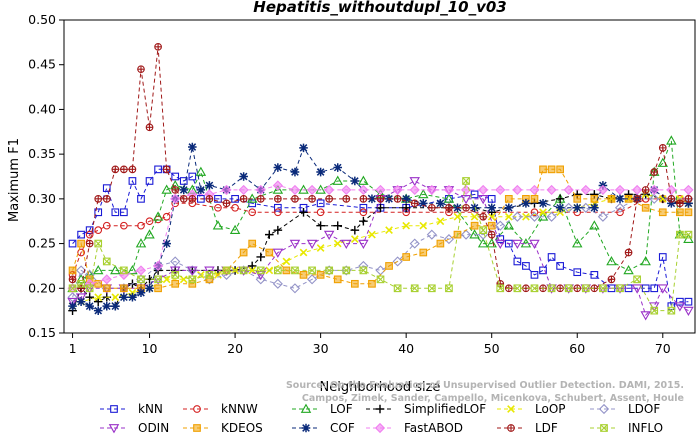 This screenshot has width=697, height=434. What do you see at coordinates (223, 427) in the screenshot?
I see `legend-item-kdeos: KDEOS` at bounding box center [223, 427].